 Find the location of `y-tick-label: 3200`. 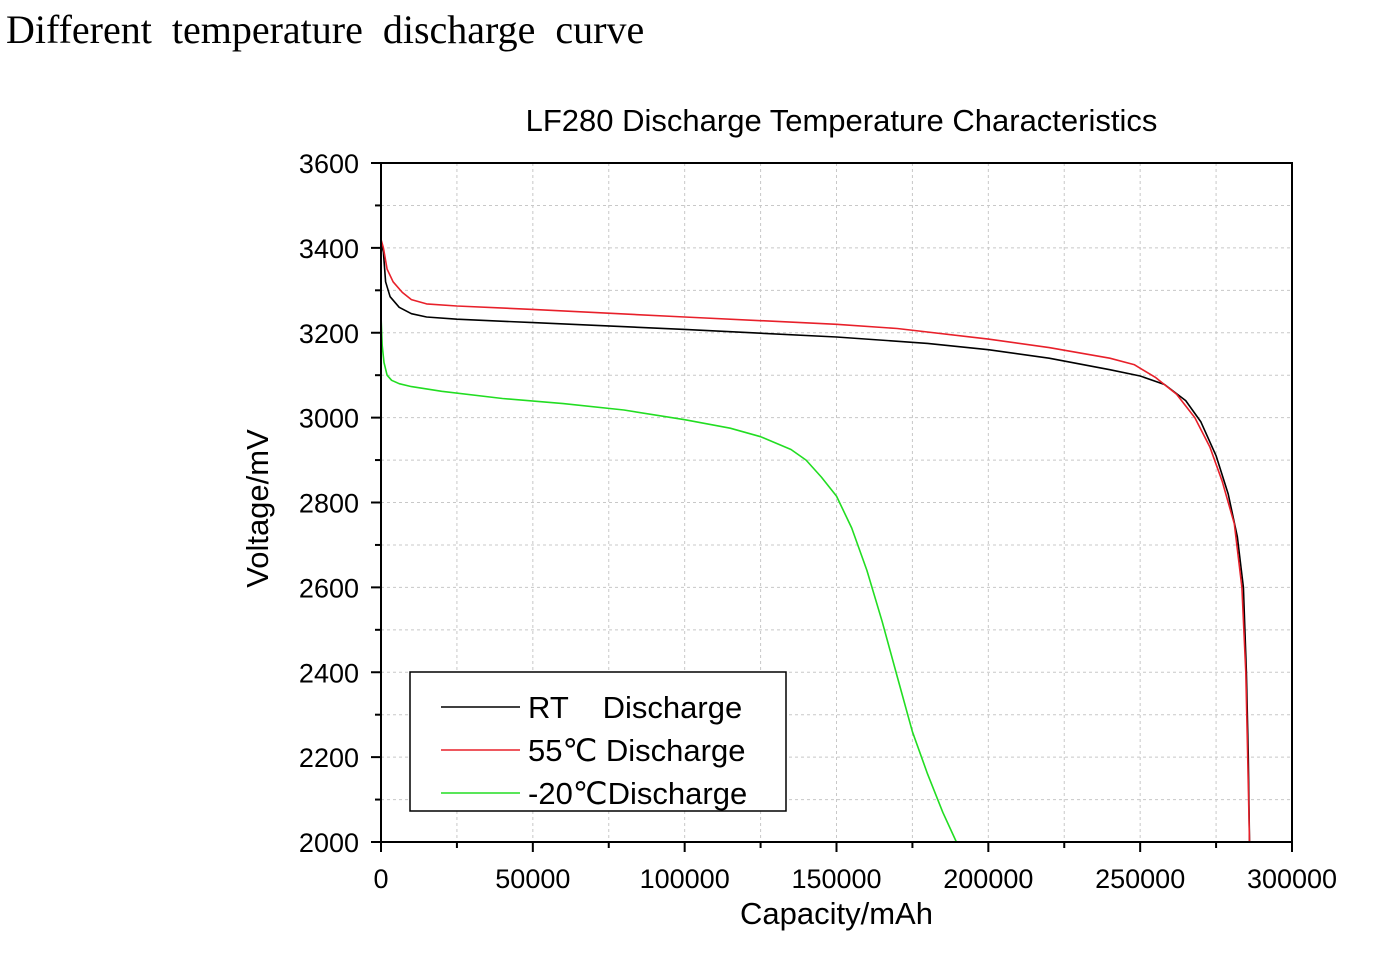

y-tick-label: 3200 is located at coordinates (329, 334).